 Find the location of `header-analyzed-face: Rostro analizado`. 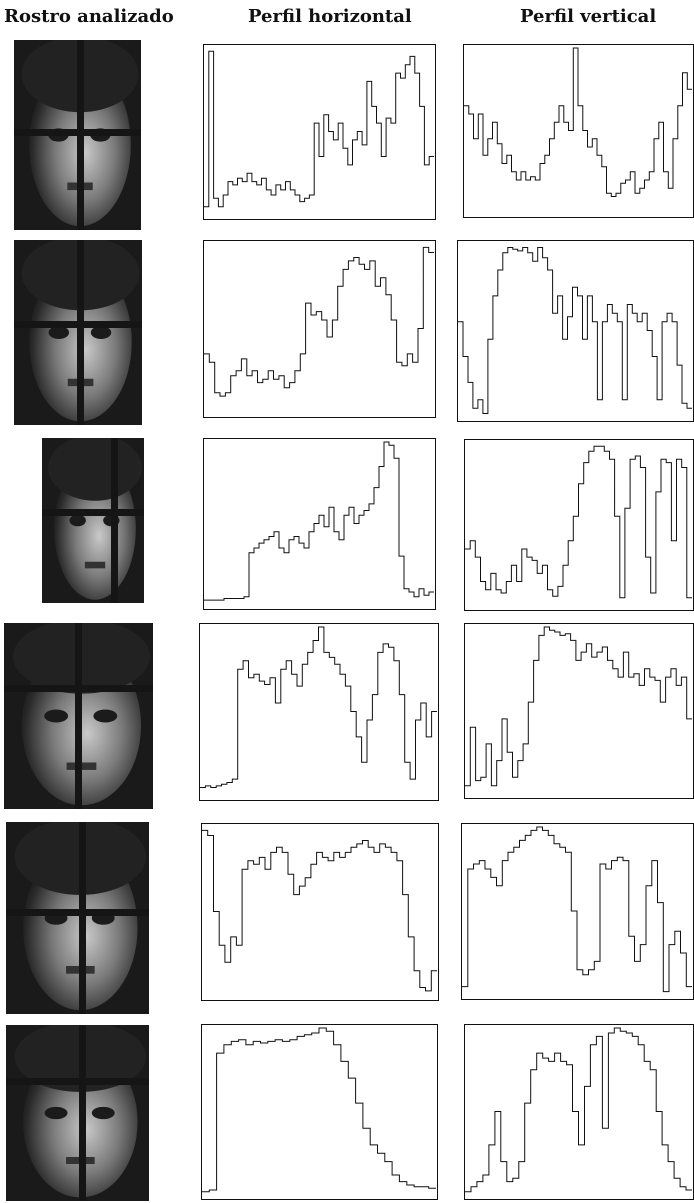

header-analyzed-face: Rostro analizado is located at coordinates (89, 16).